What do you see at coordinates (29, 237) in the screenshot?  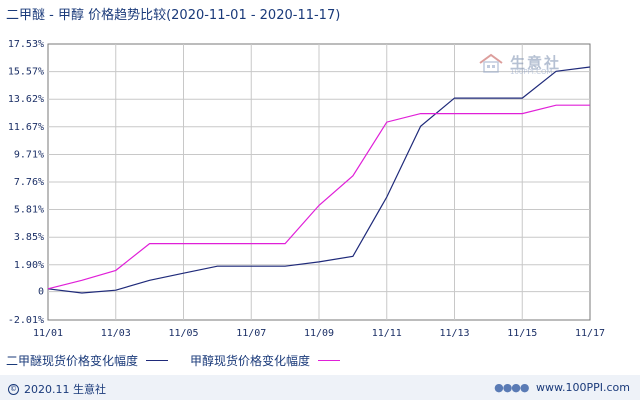 I see `y-tick-label: 3.85%` at bounding box center [29, 237].